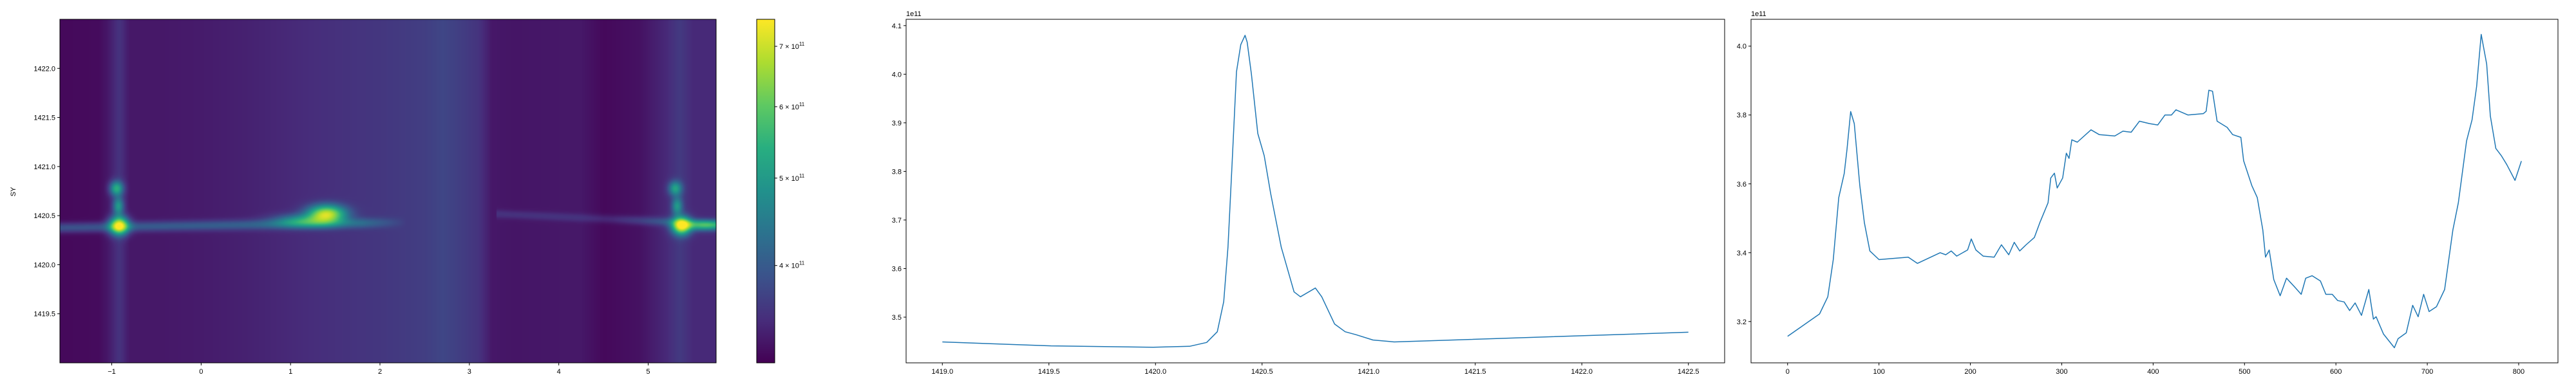 The image size is (2576, 386). What do you see at coordinates (792, 265) in the screenshot?
I see `colorbar-tick-label: 4 × 10¹¹` at bounding box center [792, 265].